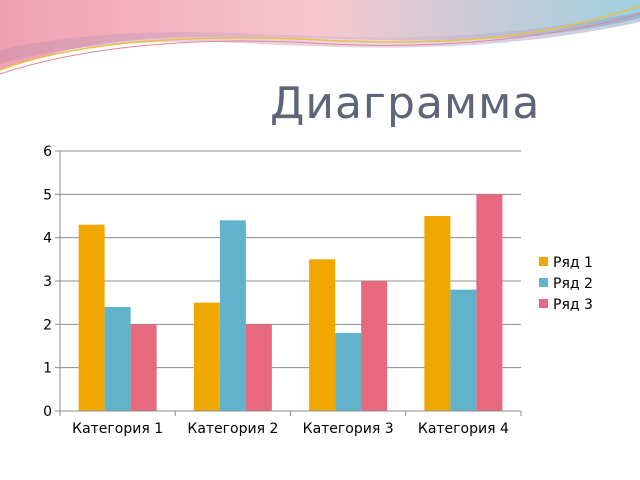 The image size is (640, 480). I want to click on y-tick-label: 0, so click(47, 412).